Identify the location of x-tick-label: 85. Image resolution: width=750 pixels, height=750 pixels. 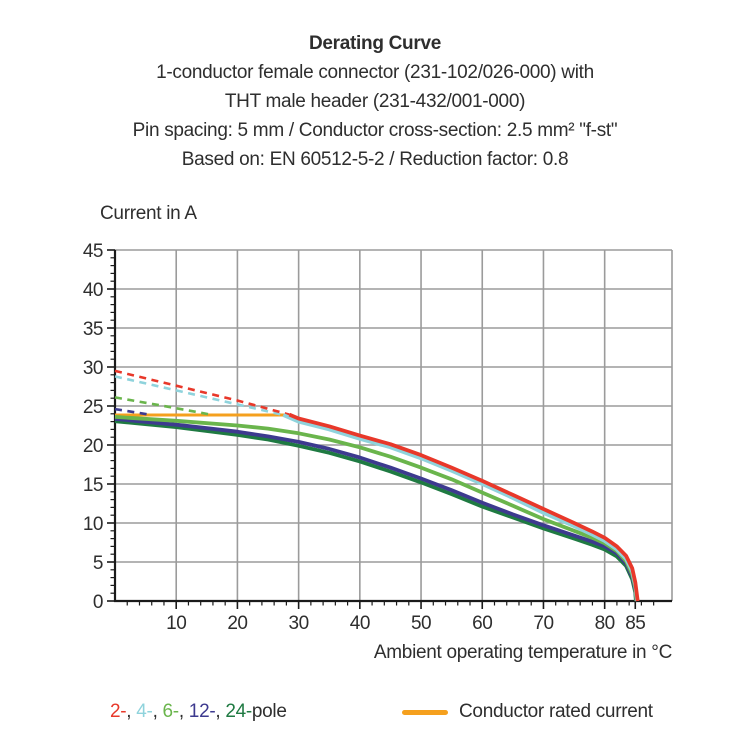
(635, 623).